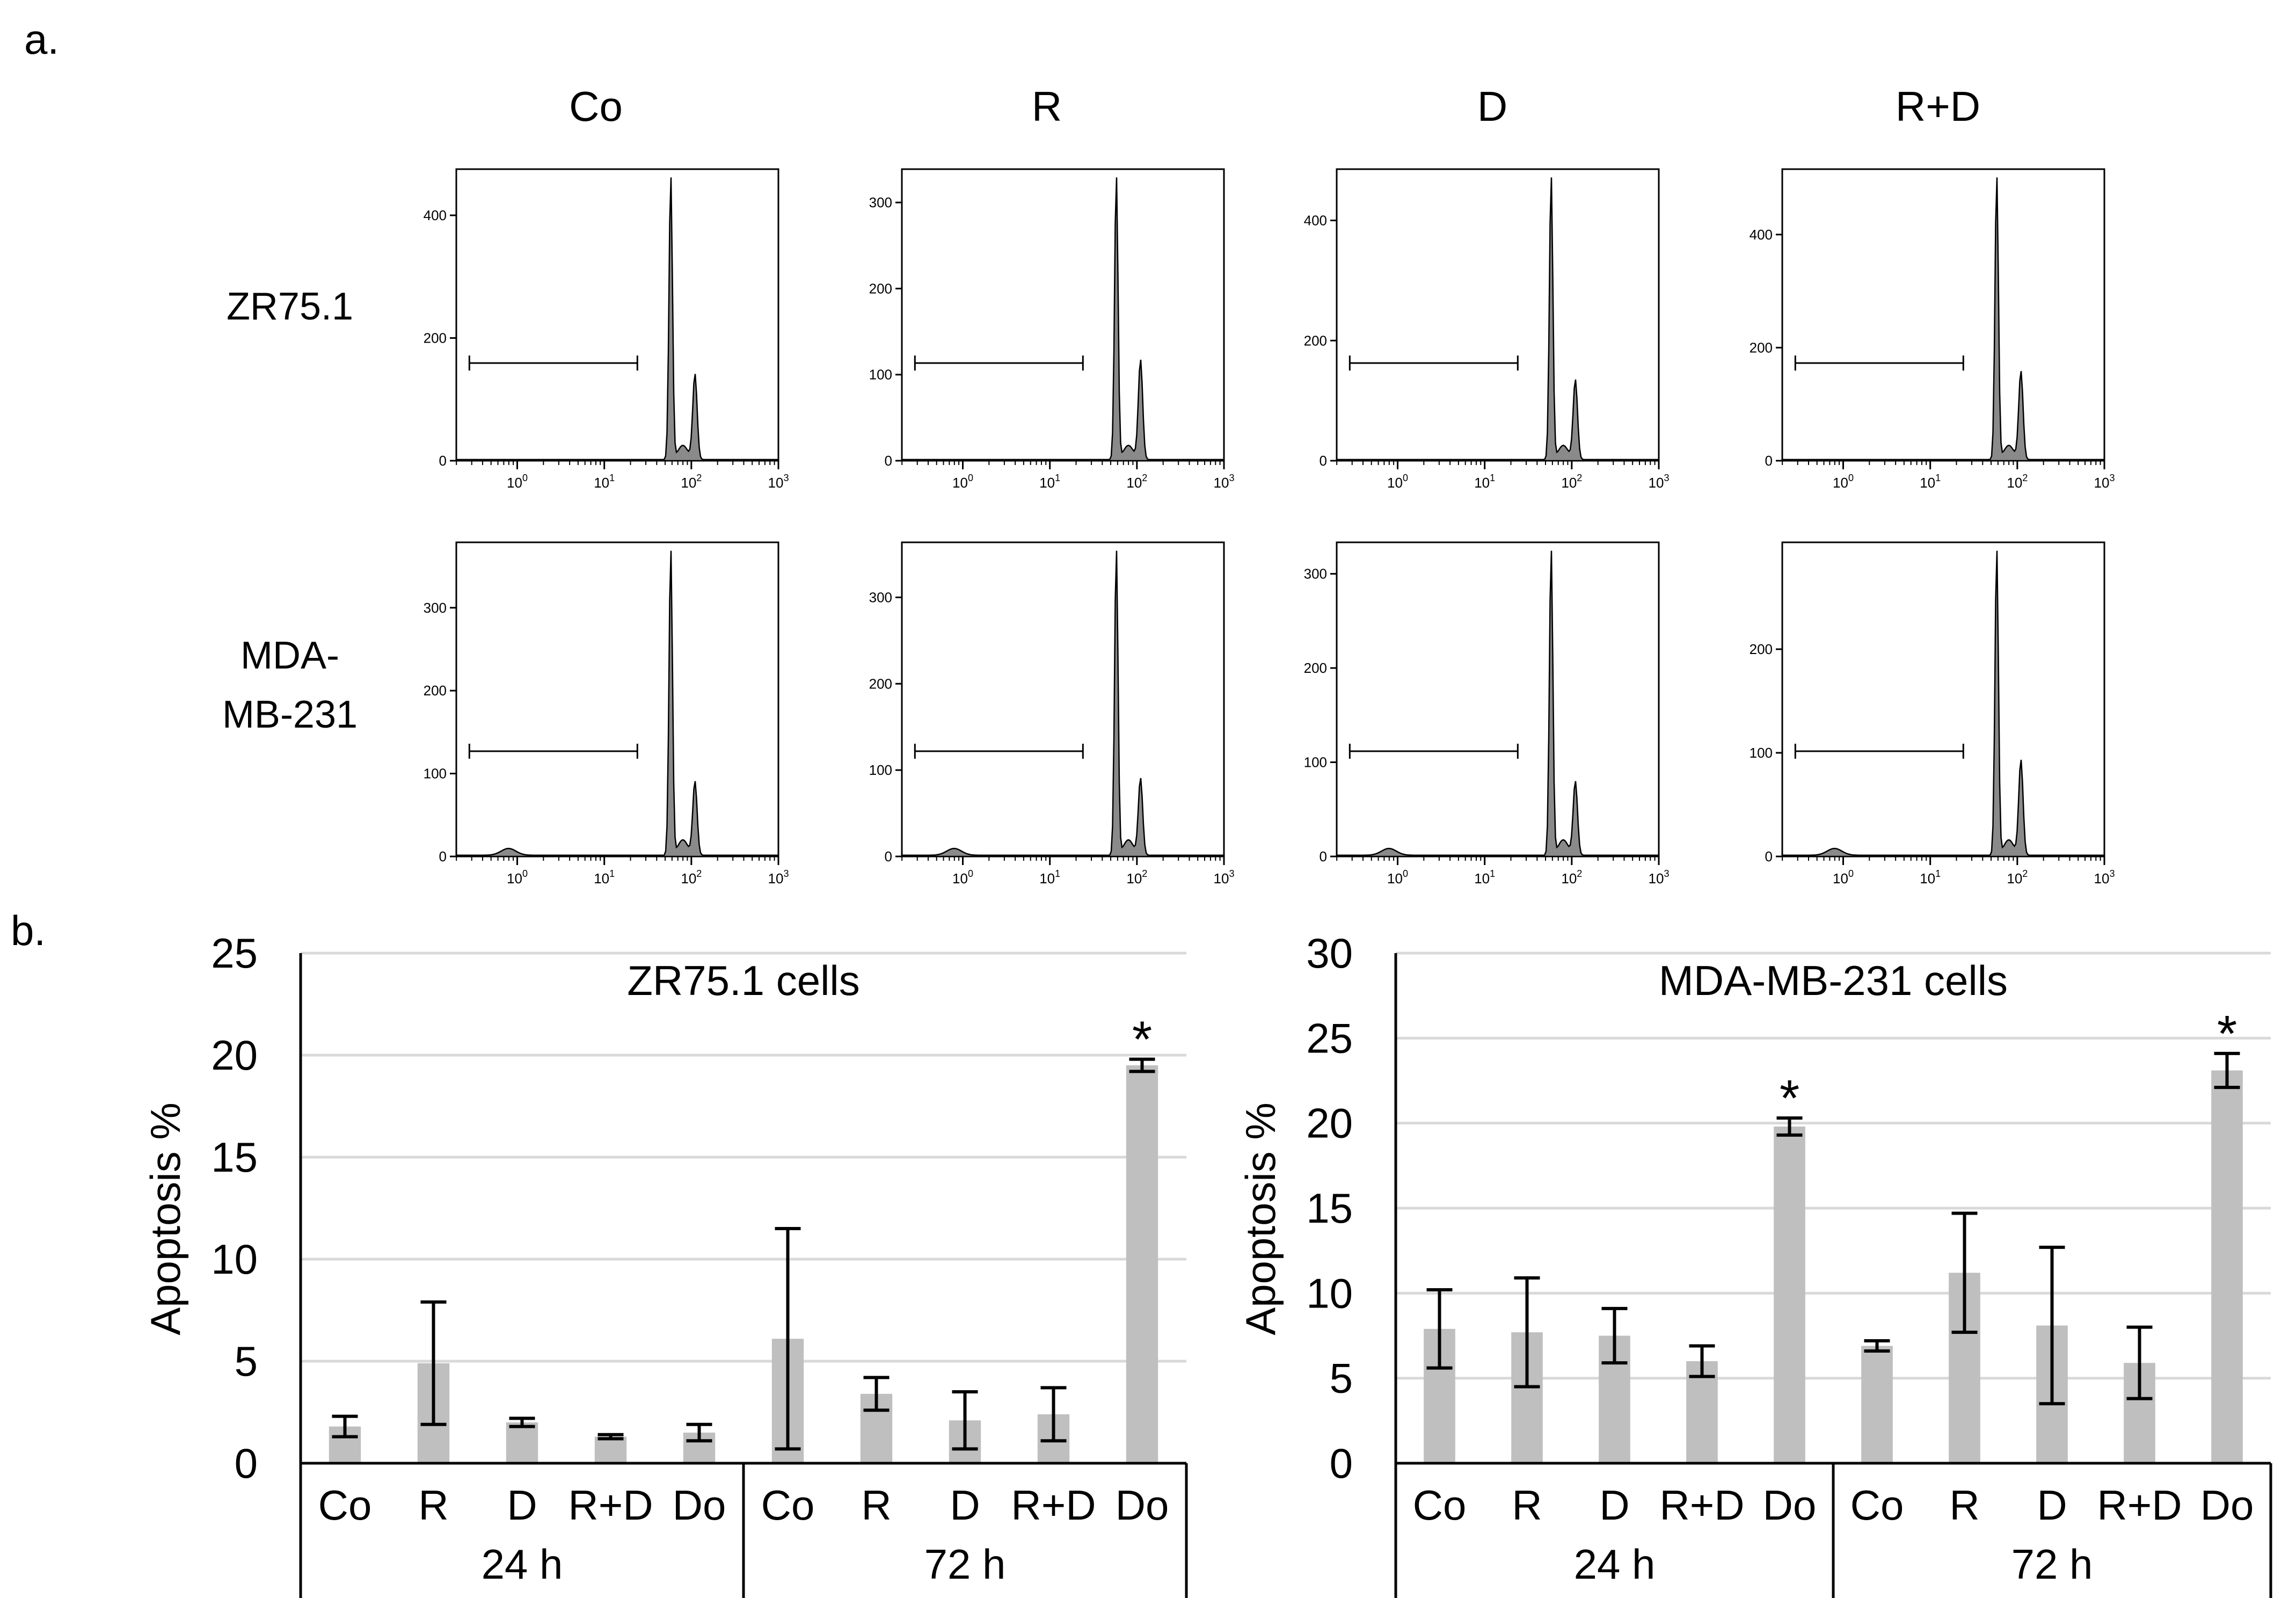  What do you see at coordinates (1315, 574) in the screenshot?
I see `y-tick-label: 300` at bounding box center [1315, 574].